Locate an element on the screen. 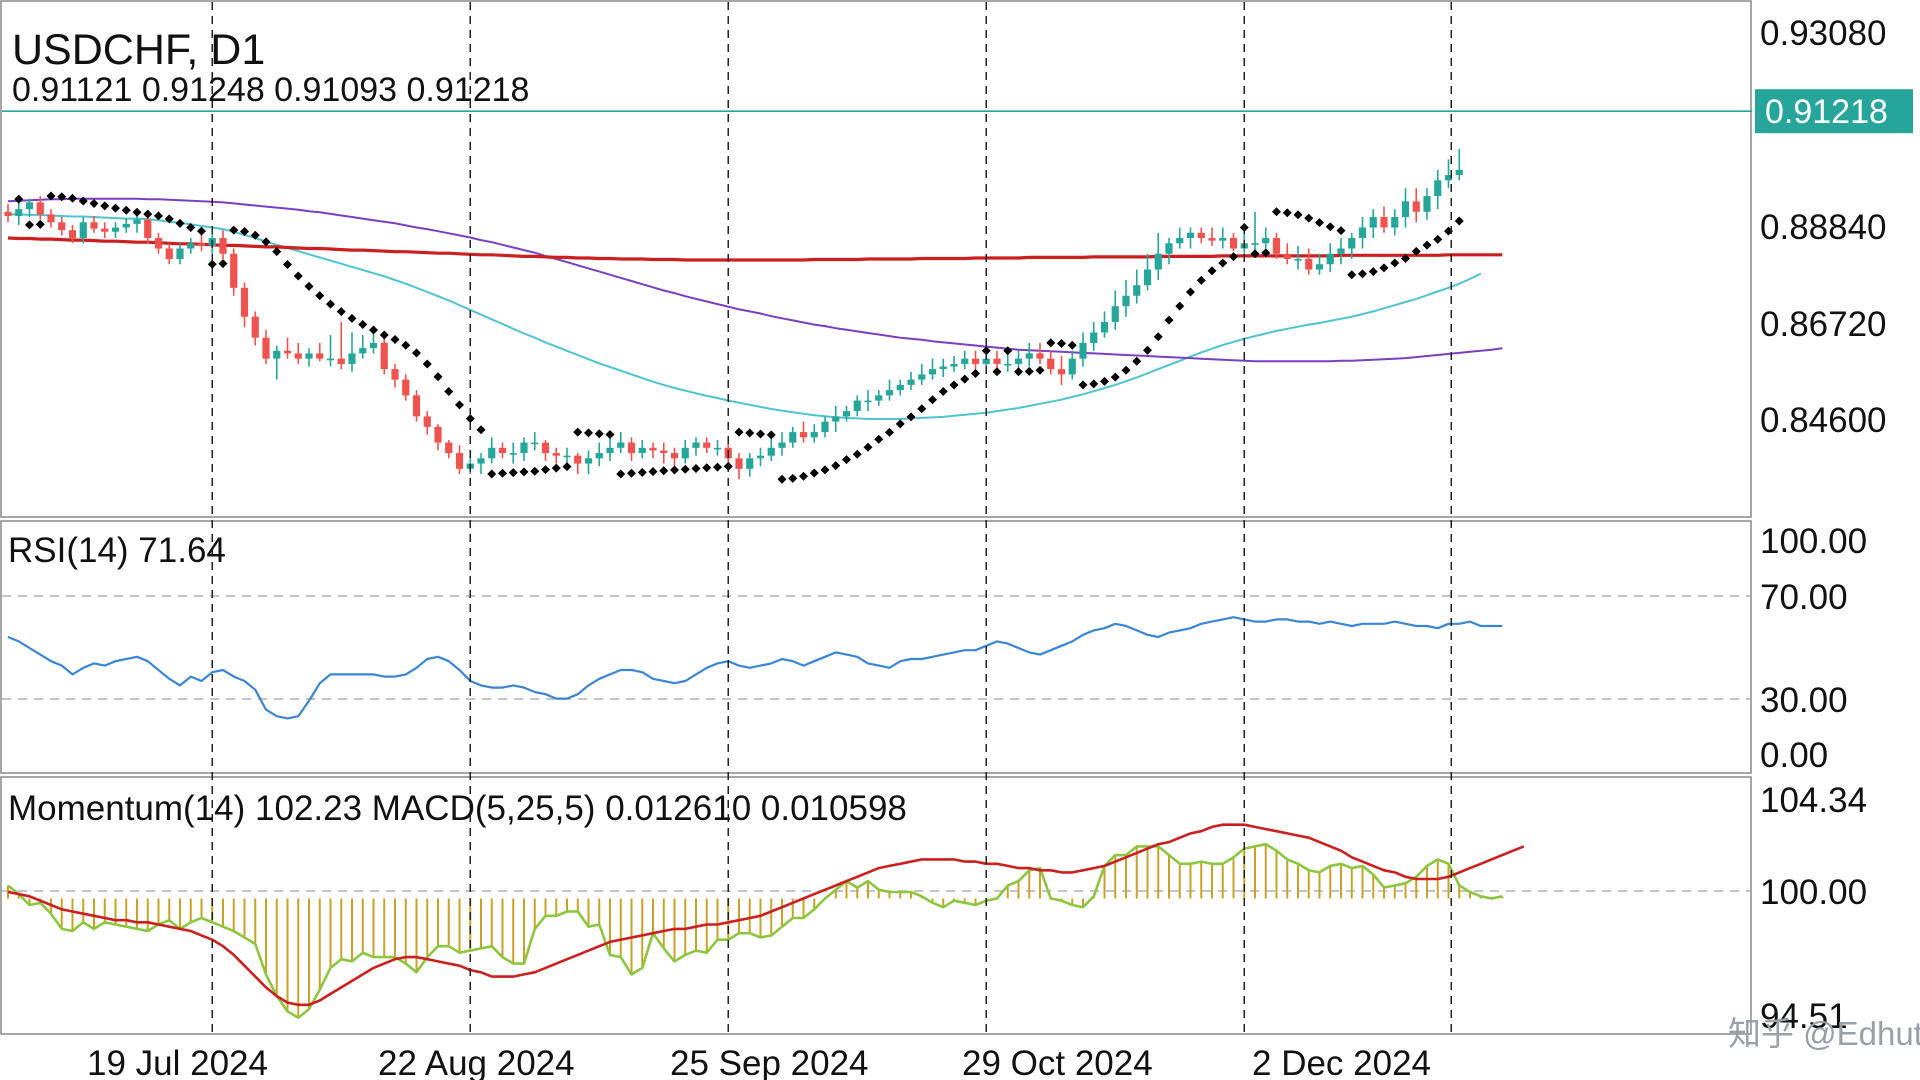  price-tick-3: 0.86720 is located at coordinates (1823, 324).